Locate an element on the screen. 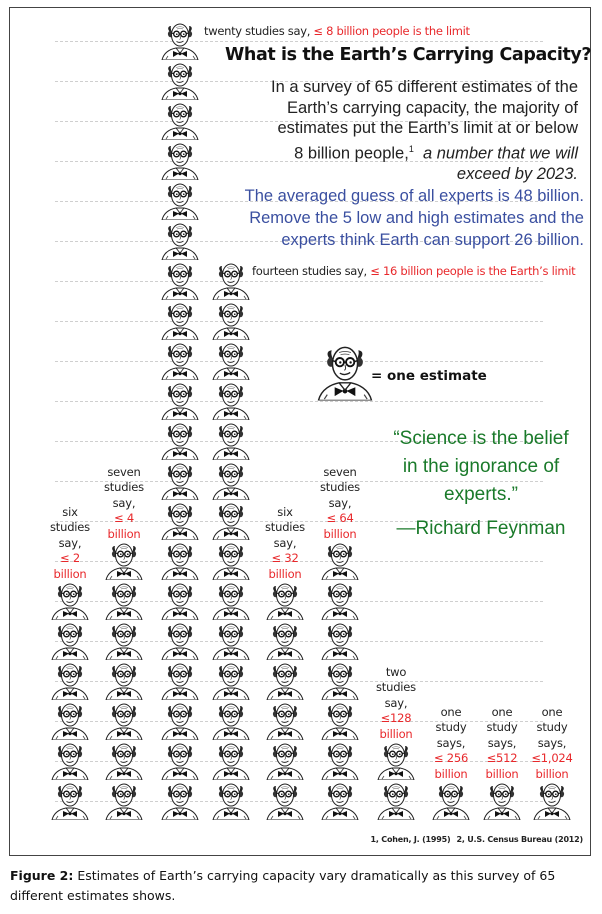 This screenshot has width=602, height=914. column-label: two studies say, ≤128 billion is located at coordinates (396, 704).